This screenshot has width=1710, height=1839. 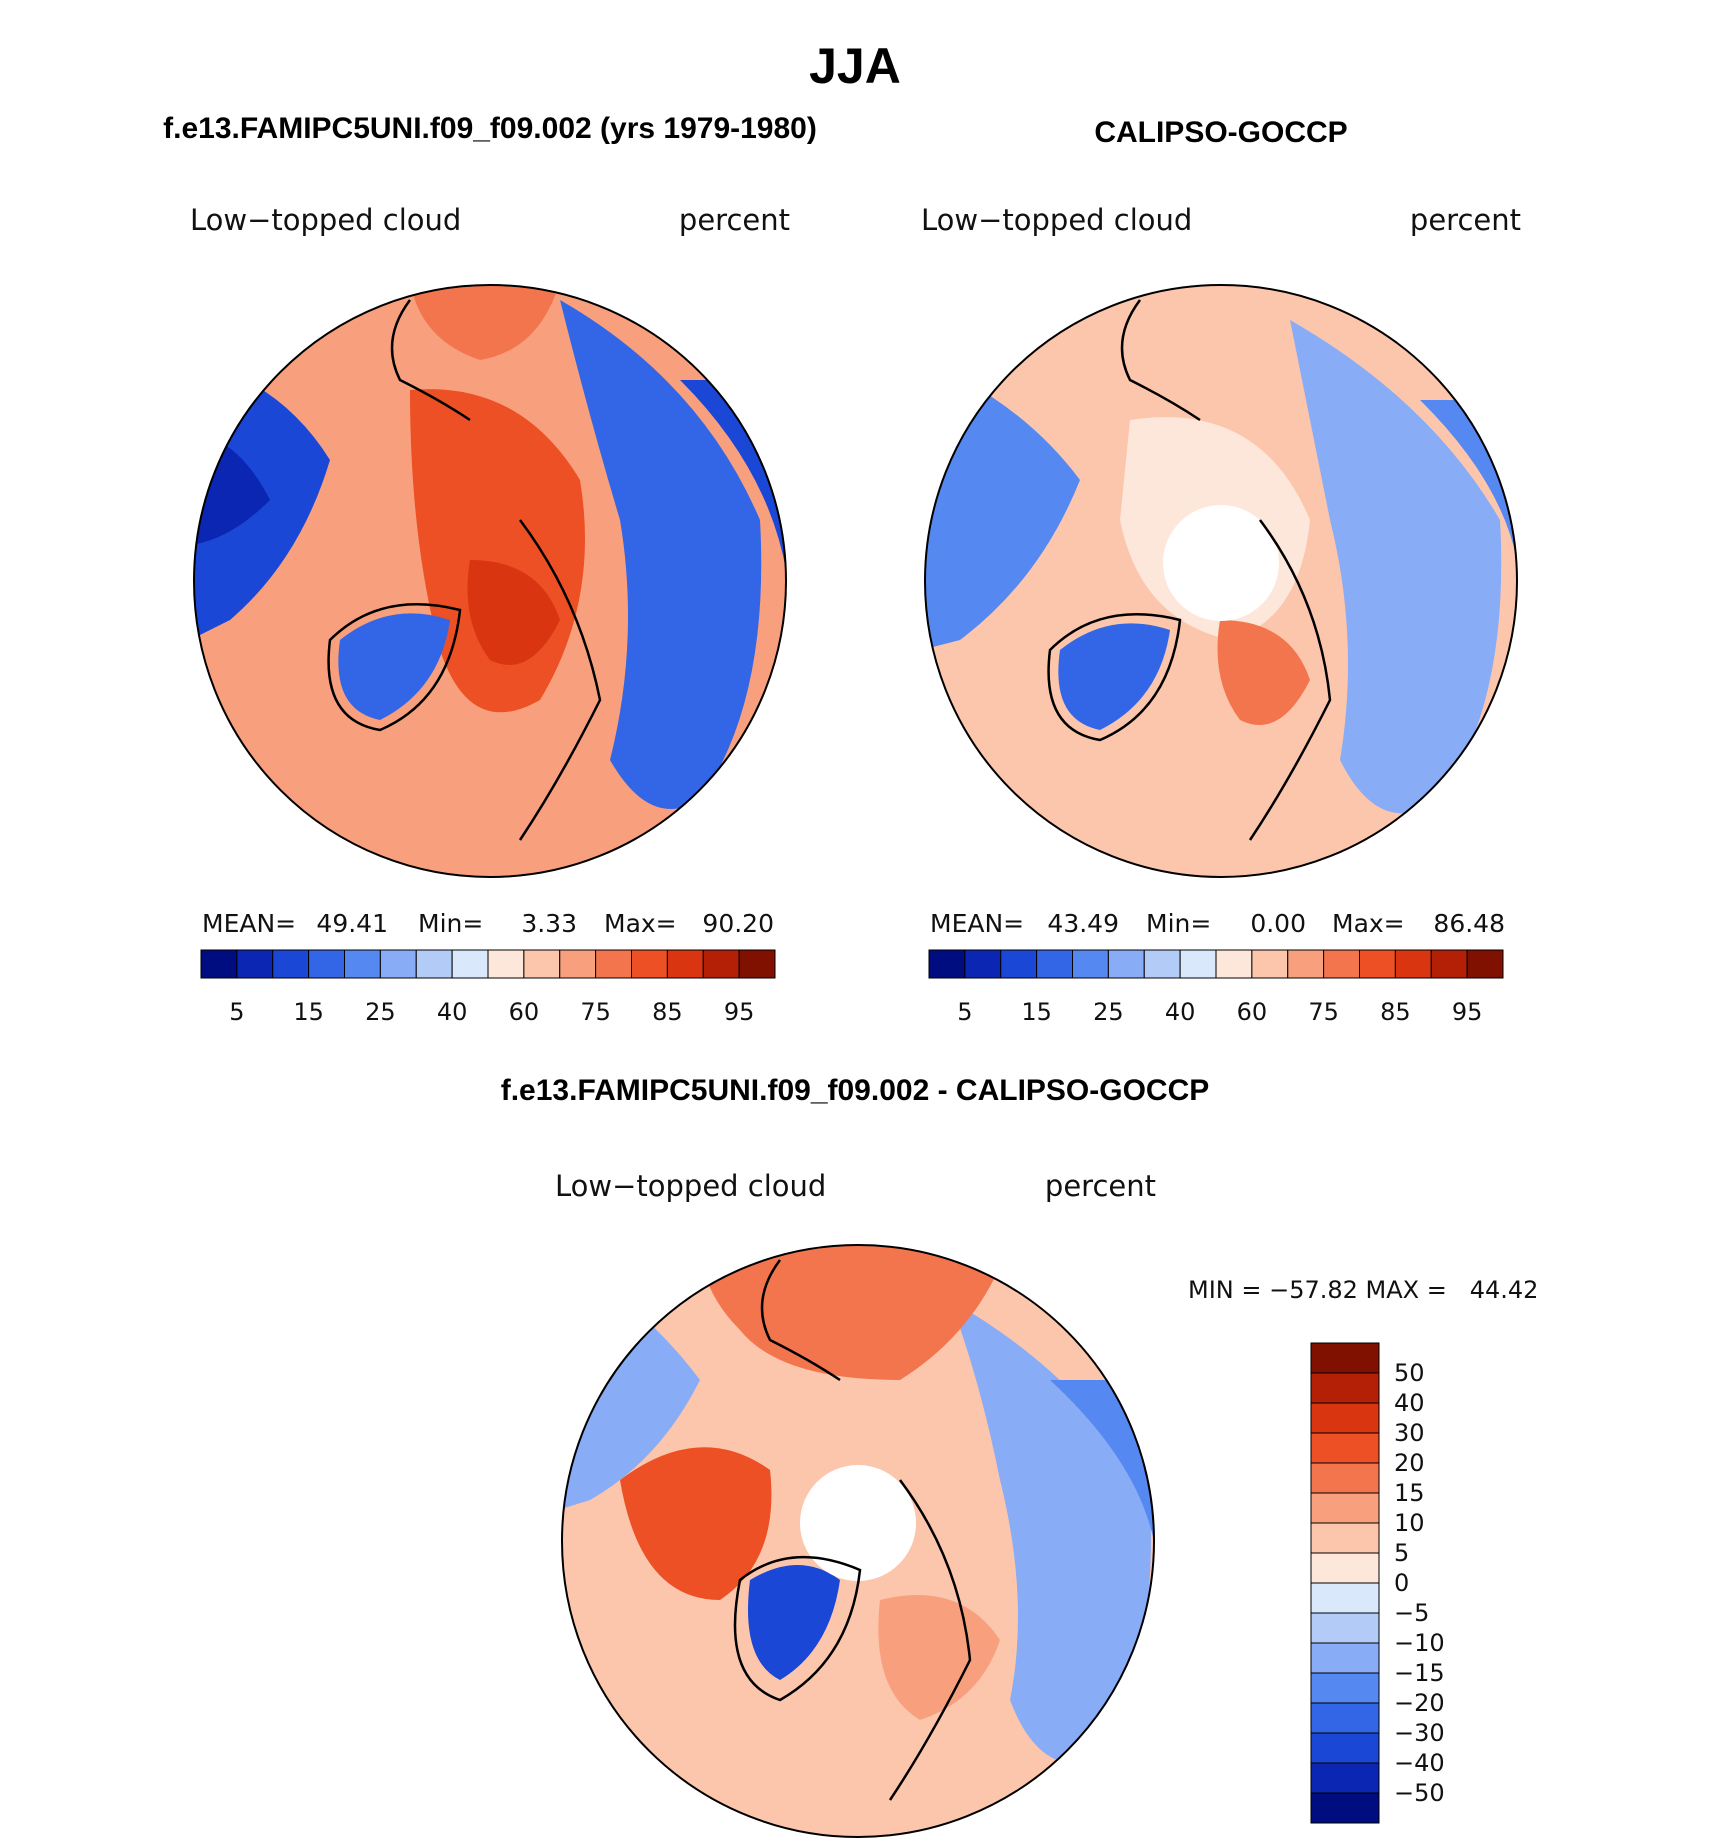 I want to click on obs-missing-data-hole, so click(x=1221, y=563).